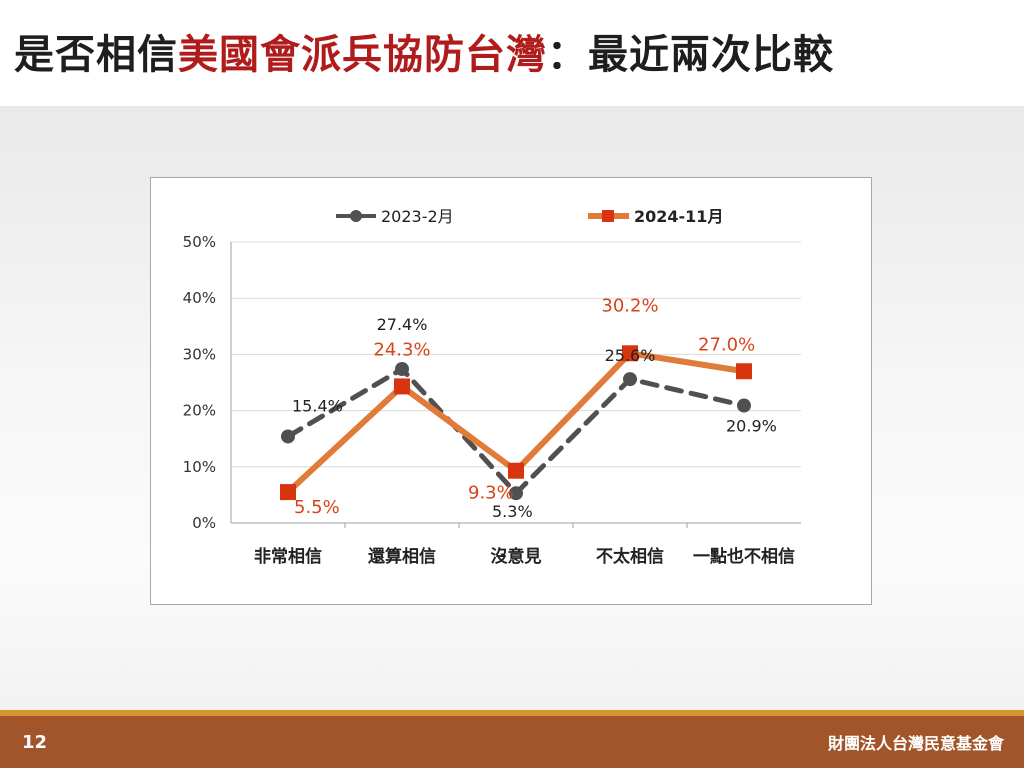 The height and width of the screenshot is (768, 1024). What do you see at coordinates (690, 55) in the screenshot?
I see `title-post: ：最近兩次比較` at bounding box center [690, 55].